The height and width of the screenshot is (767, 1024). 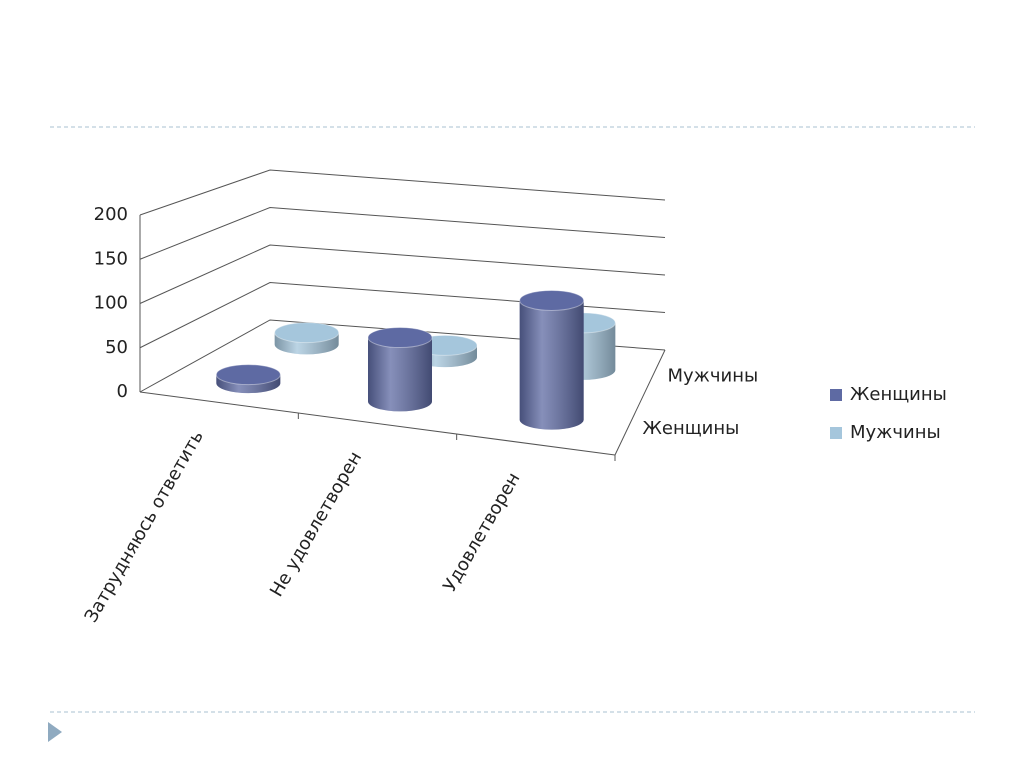 I want to click on x-tick-label: Затрудняюсь ответить, so click(x=144, y=526).